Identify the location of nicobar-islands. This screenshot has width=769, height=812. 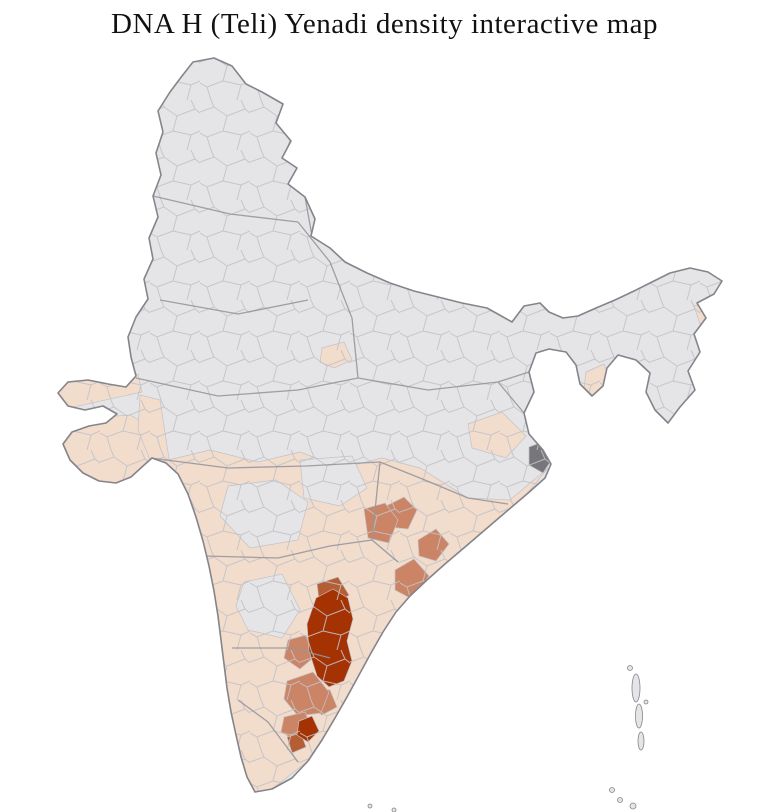
(623, 798).